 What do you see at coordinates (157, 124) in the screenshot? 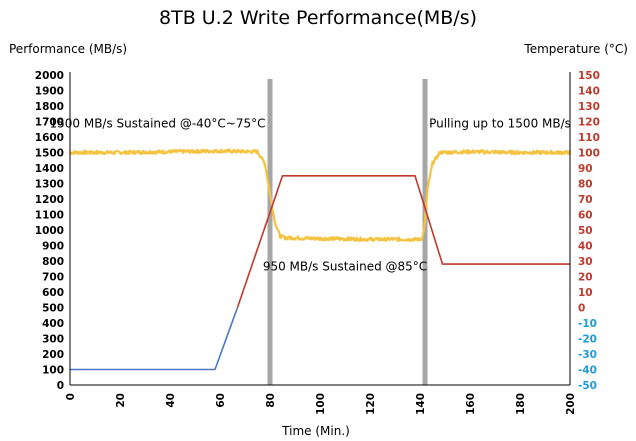
I see `annotation-0: 1500 MB/s Sustained @-40°C~75°C` at bounding box center [157, 124].